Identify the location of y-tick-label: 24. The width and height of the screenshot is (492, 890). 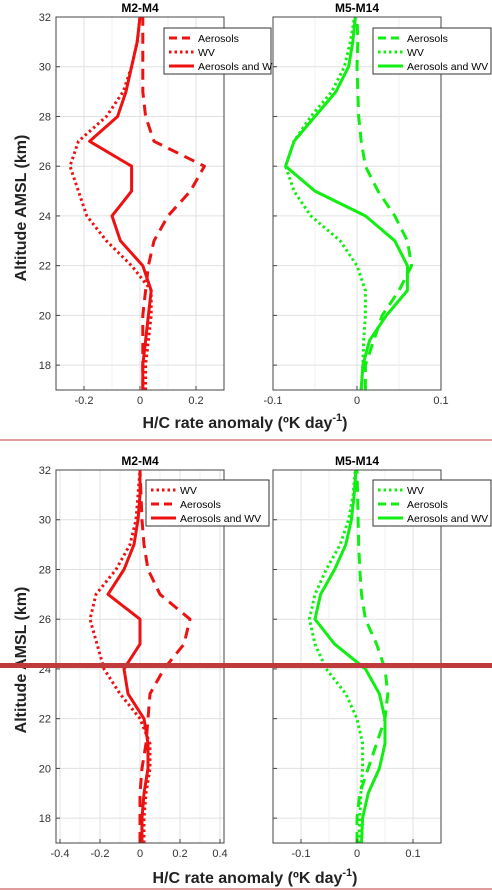
(45, 217).